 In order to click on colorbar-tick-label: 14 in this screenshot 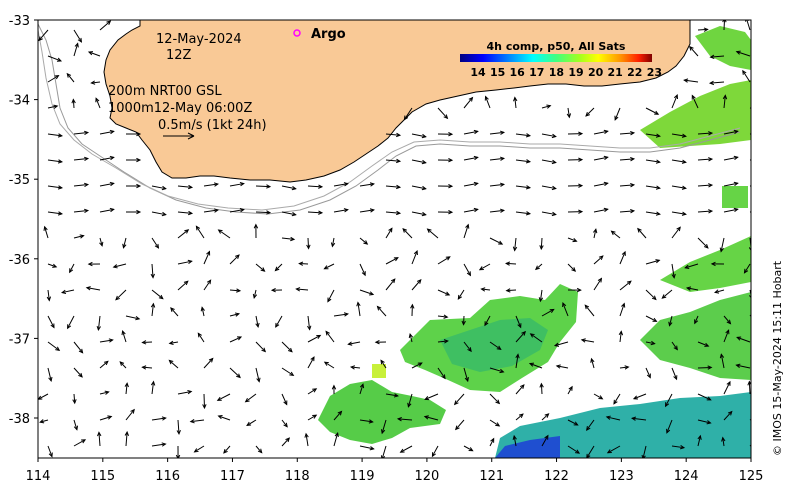, I will do `click(478, 72)`.